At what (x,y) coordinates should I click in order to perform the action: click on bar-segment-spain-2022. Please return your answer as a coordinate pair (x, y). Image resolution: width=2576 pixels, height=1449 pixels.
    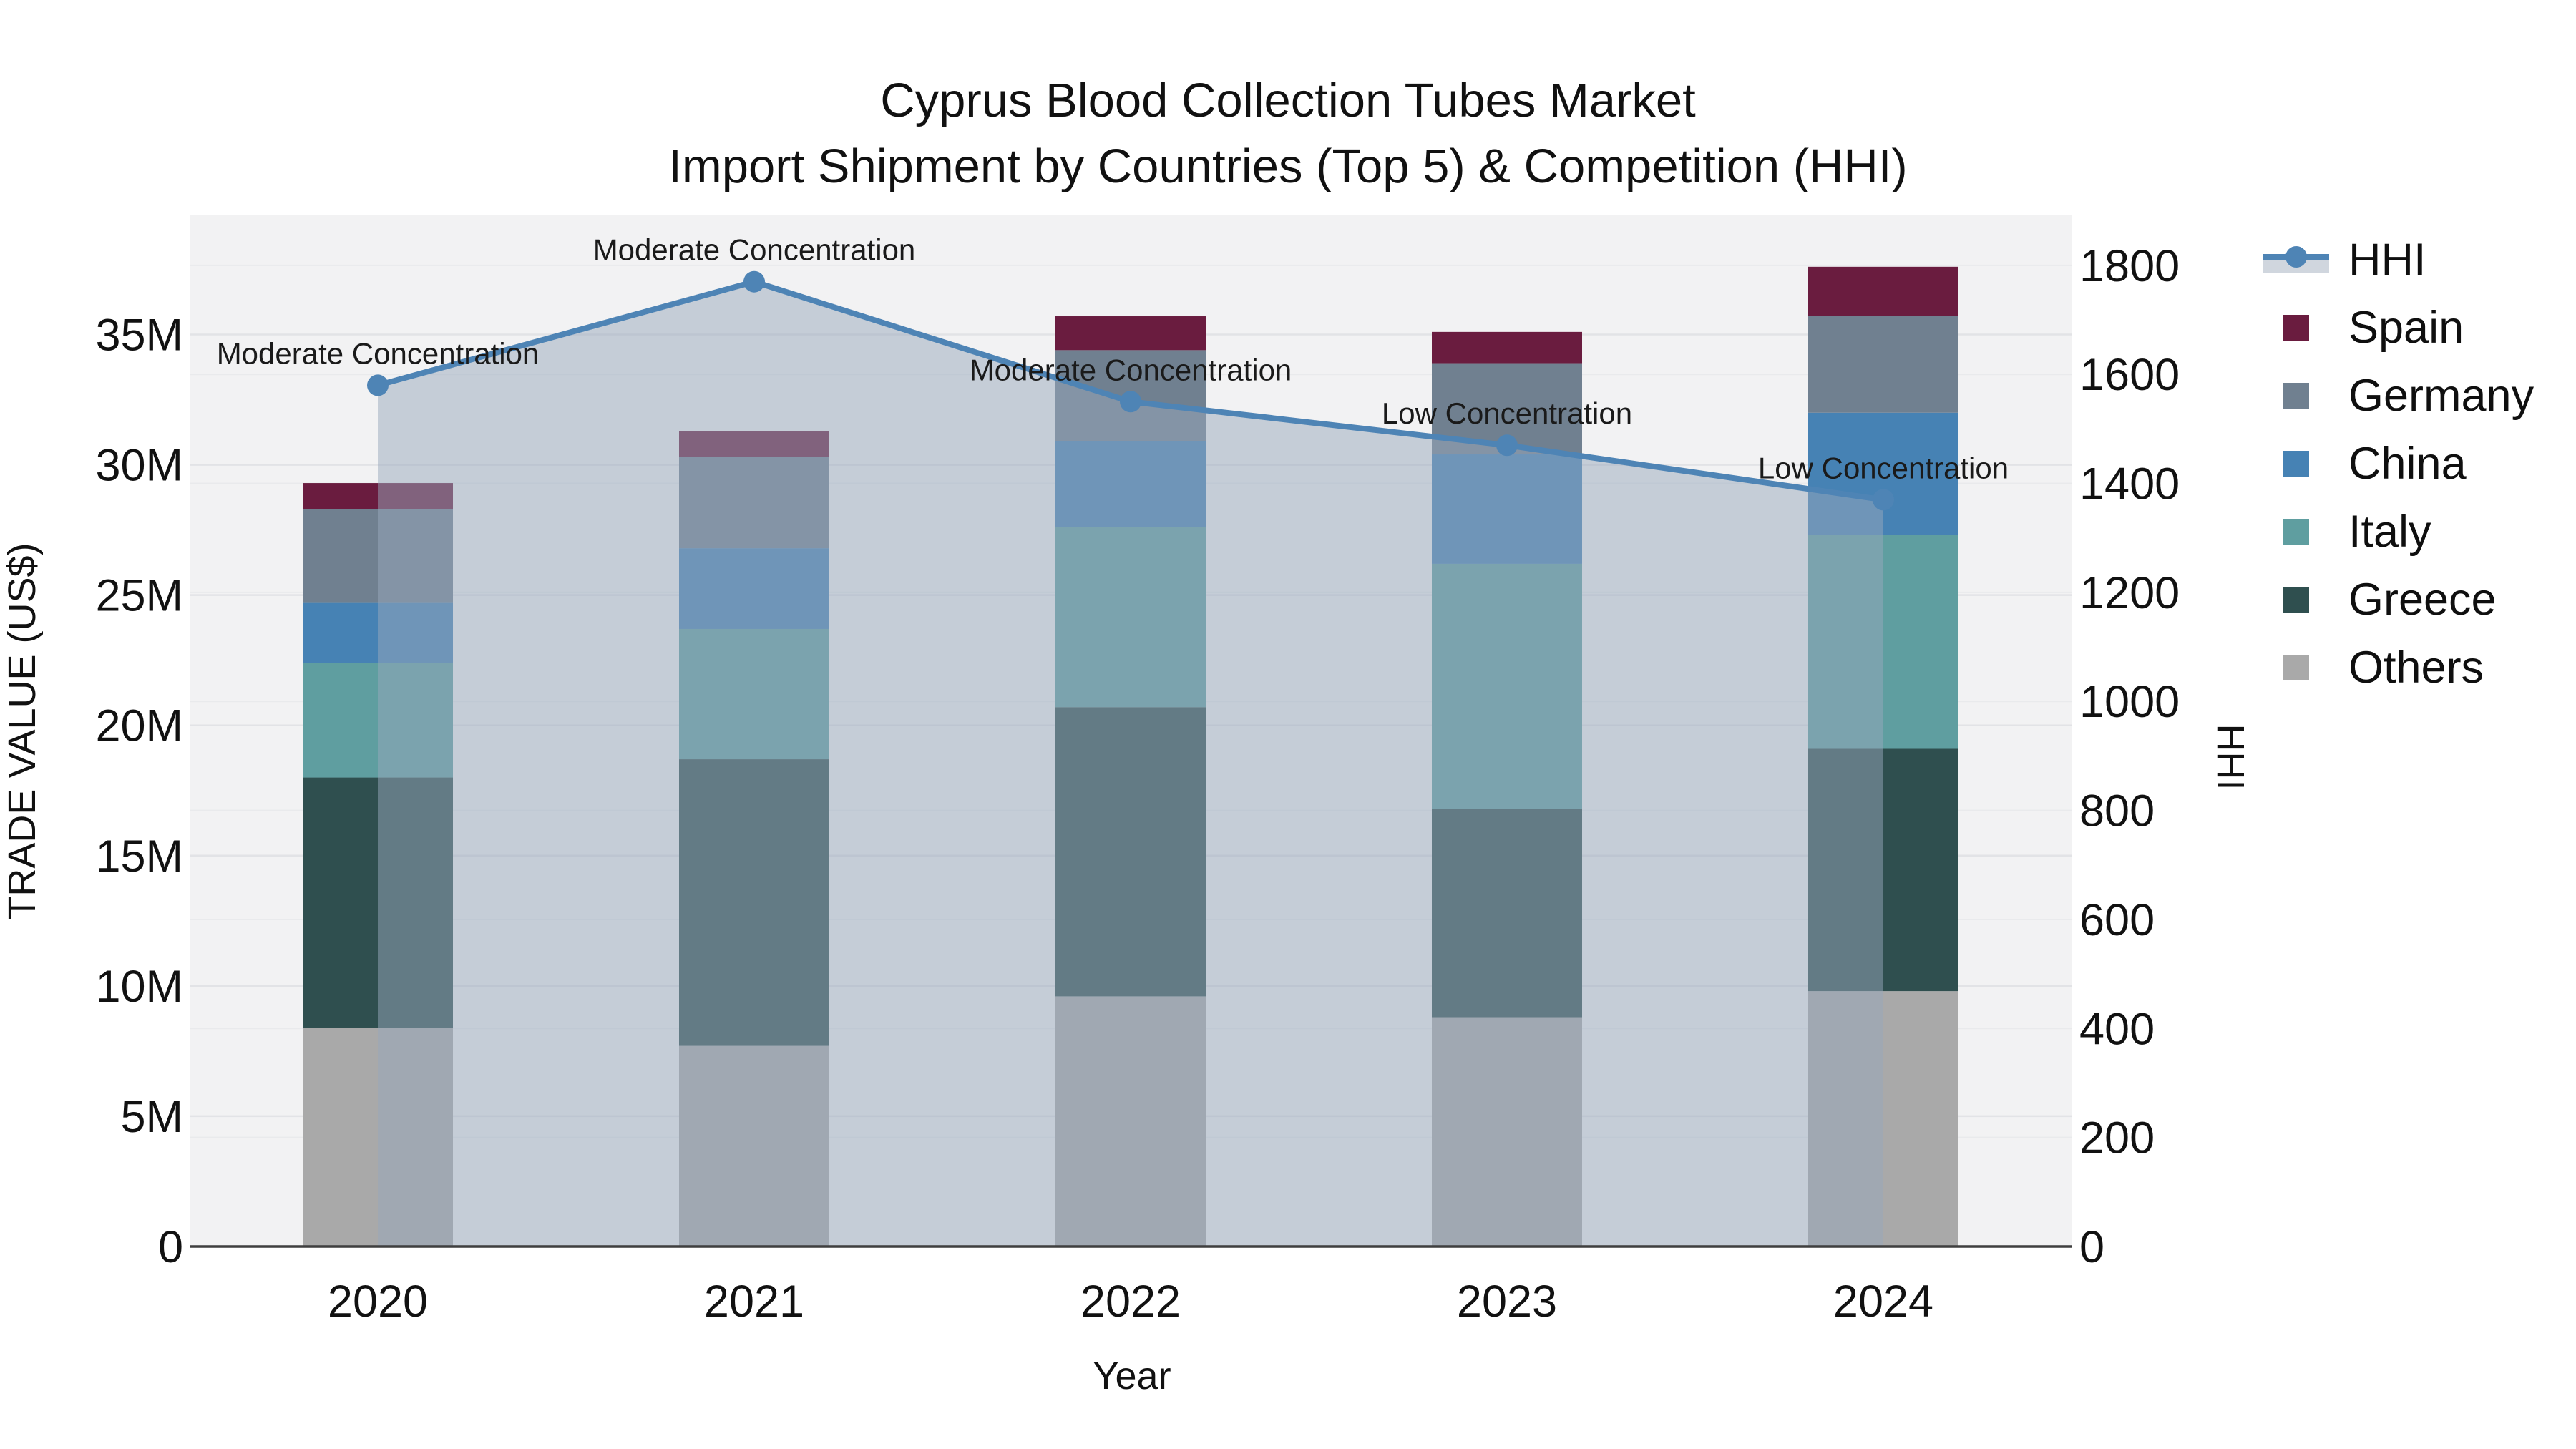
    Looking at the image, I should click on (1130, 333).